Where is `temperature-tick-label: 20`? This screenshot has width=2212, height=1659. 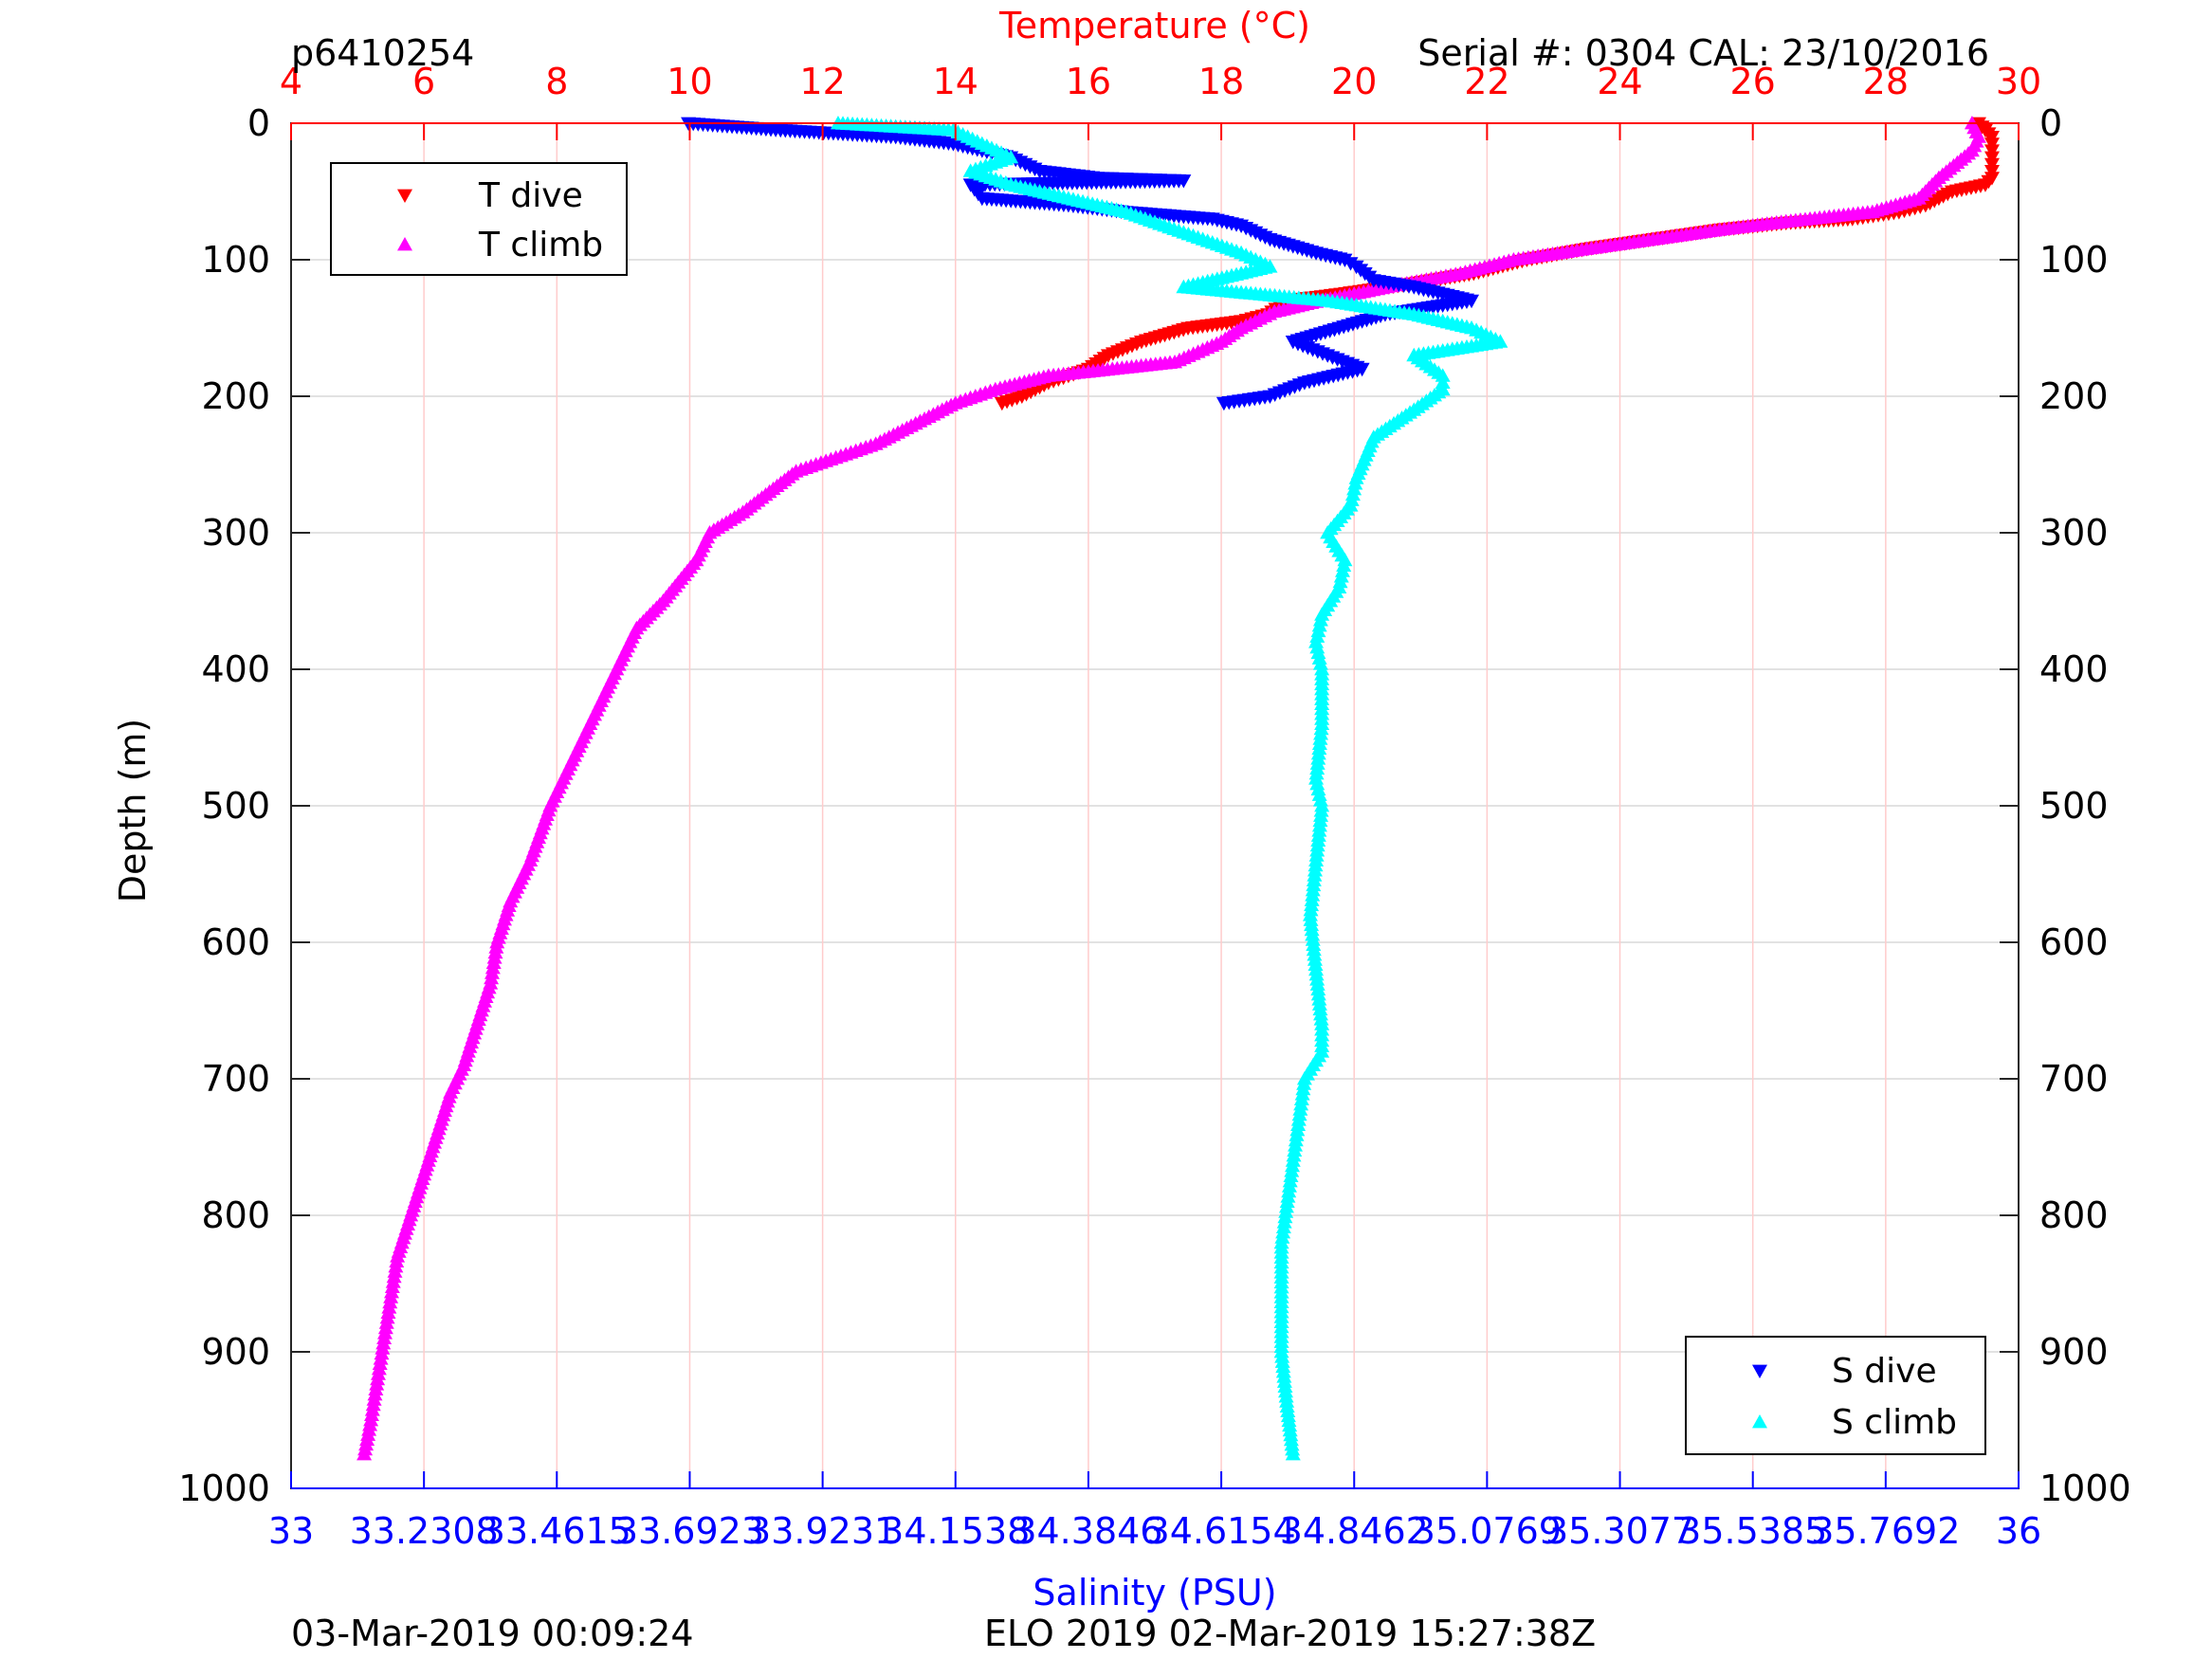
temperature-tick-label: 20 is located at coordinates (1354, 81).